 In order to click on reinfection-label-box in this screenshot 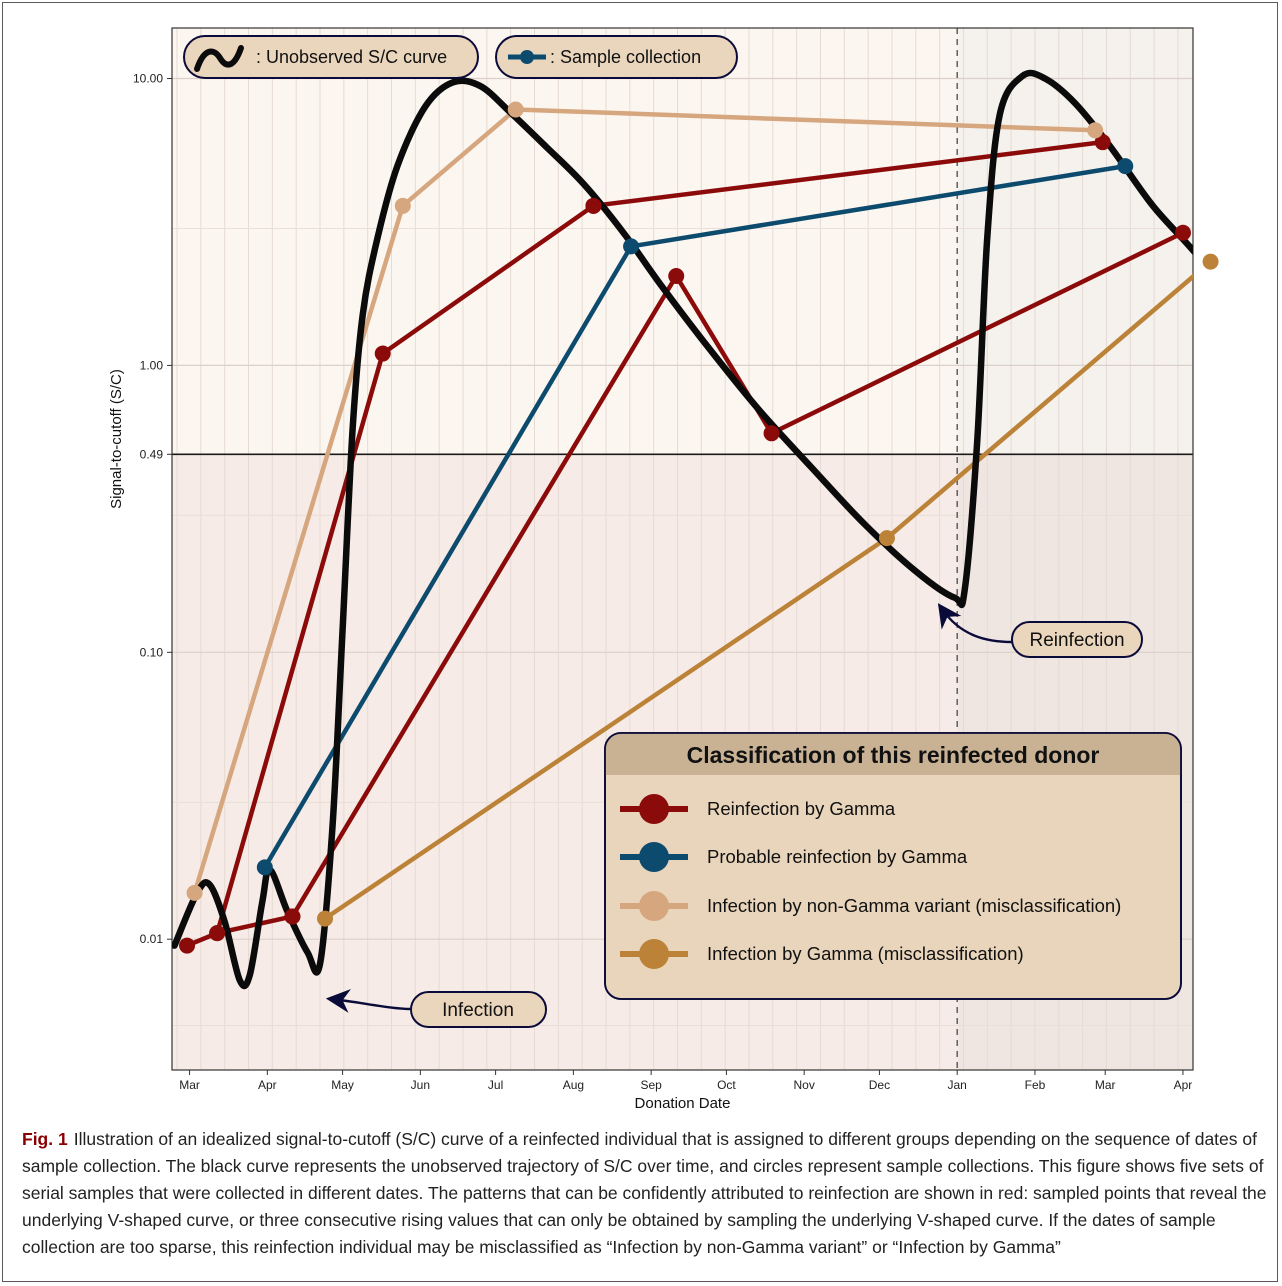, I will do `click(1077, 639)`.